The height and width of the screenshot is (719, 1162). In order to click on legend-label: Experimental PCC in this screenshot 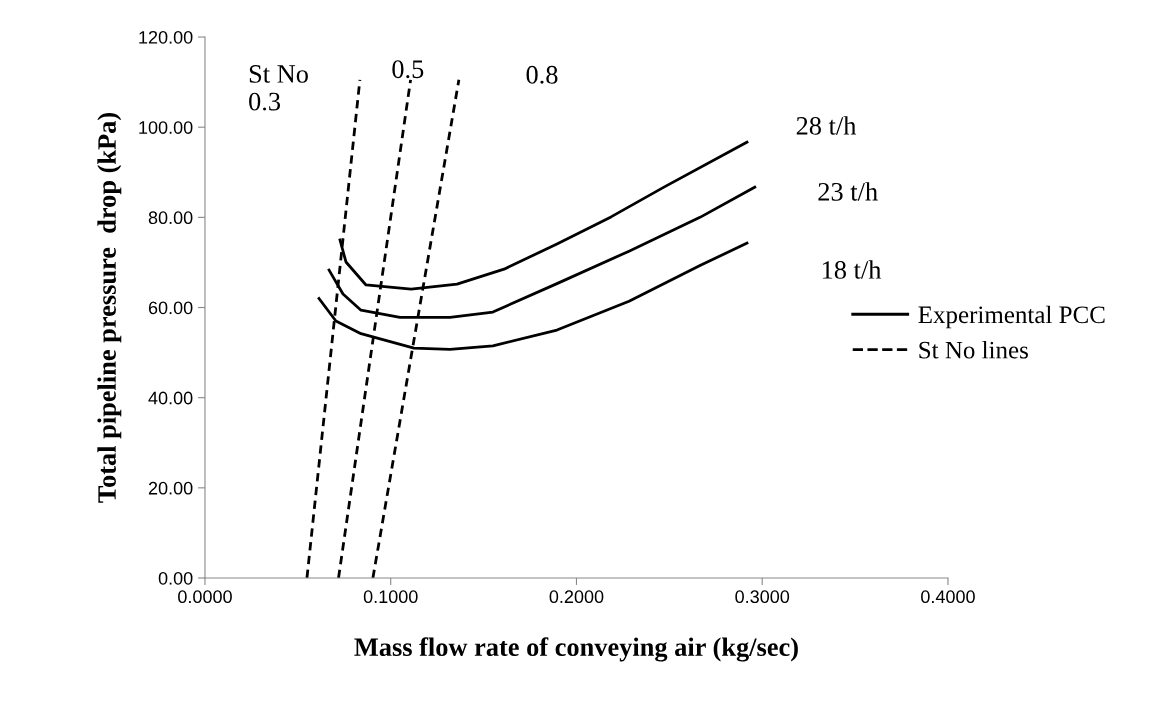, I will do `click(1011, 317)`.